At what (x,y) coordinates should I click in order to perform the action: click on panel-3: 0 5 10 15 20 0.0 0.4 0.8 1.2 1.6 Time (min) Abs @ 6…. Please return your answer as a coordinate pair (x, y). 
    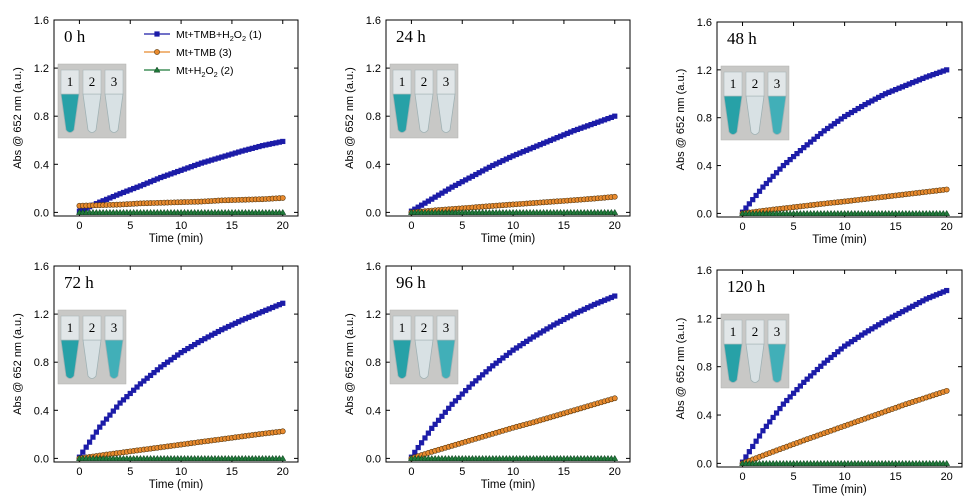
    Looking at the image, I should click on (819, 131).